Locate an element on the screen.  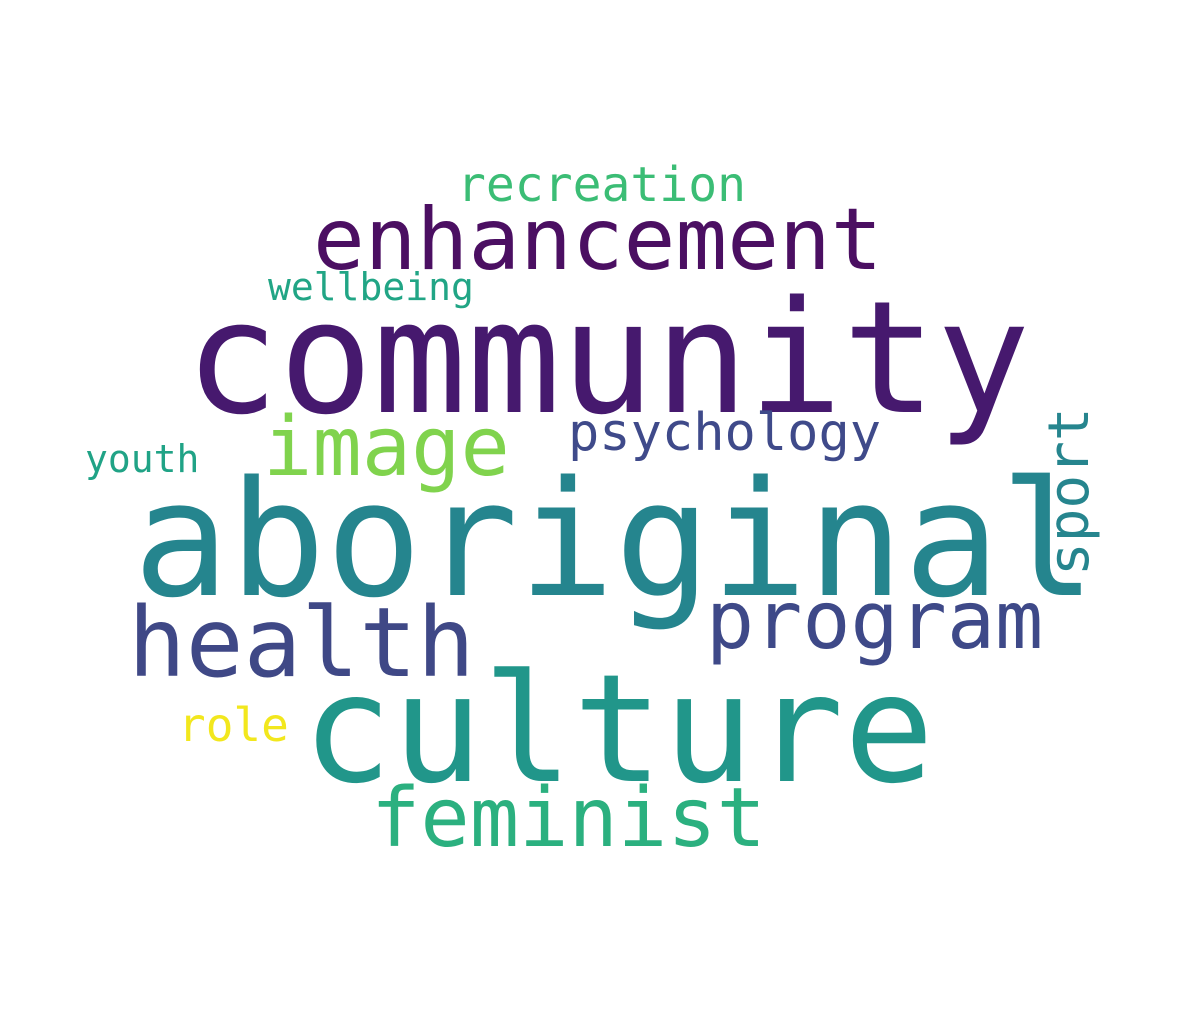
word-health: health is located at coordinates (301, 643).